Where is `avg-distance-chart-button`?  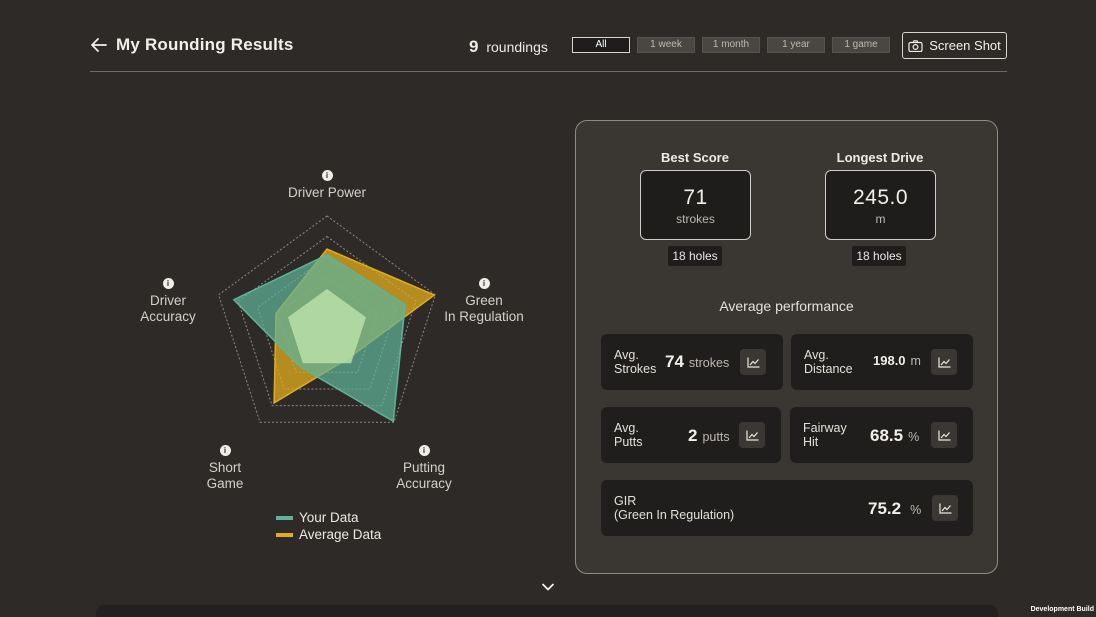
avg-distance-chart-button is located at coordinates (944, 362).